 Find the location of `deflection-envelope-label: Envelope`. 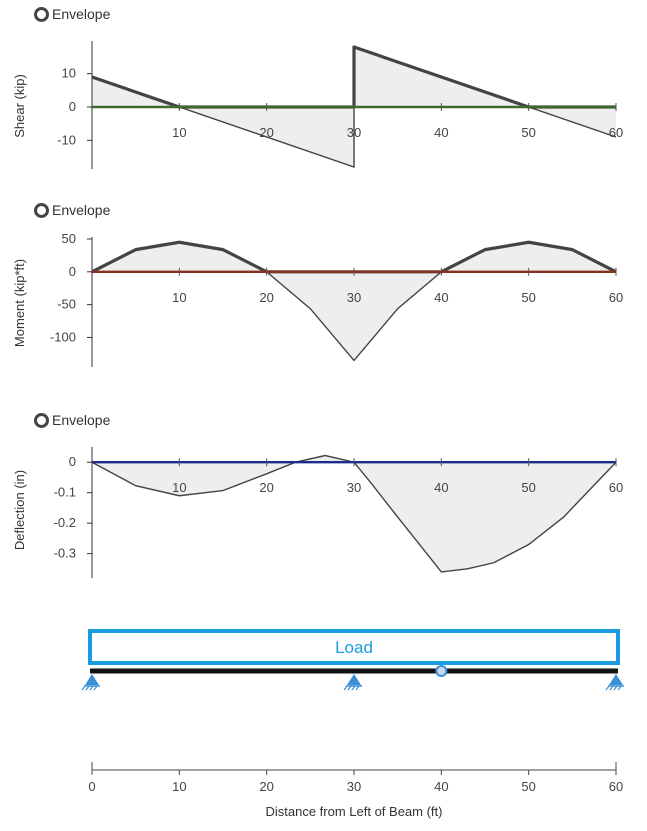

deflection-envelope-label: Envelope is located at coordinates (81, 420).